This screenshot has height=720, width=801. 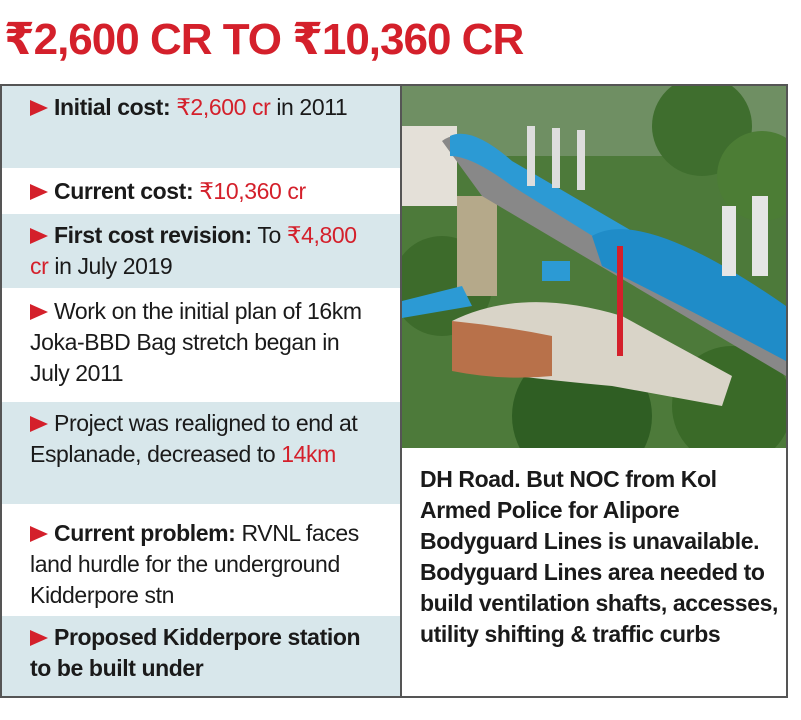 What do you see at coordinates (223, 107) in the screenshot?
I see `fact-text: ₹2,600 cr` at bounding box center [223, 107].